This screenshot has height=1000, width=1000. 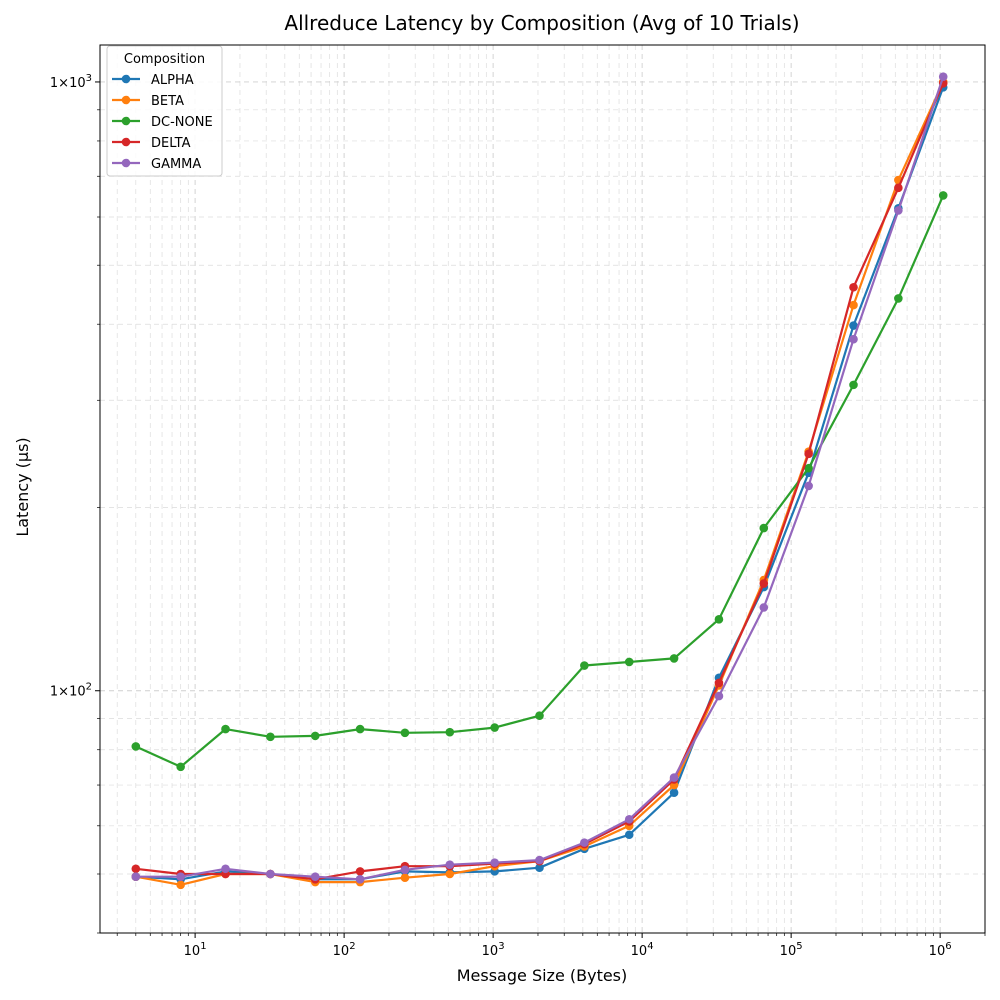 I want to click on x-tick-label: 10⁶, so click(x=940, y=950).